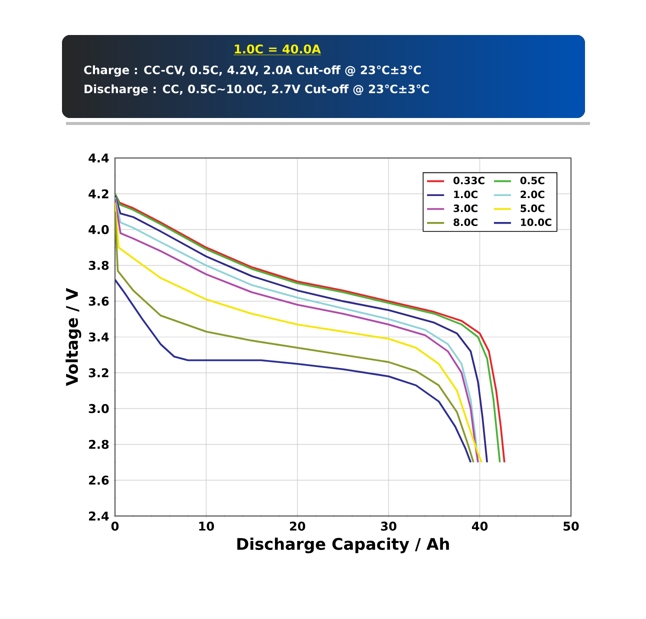 The height and width of the screenshot is (619, 646). I want to click on text: Discharge : CC, 0.5C~10.0C, 2.7V Cut-off @ 23℃±3℃, so click(256, 90).